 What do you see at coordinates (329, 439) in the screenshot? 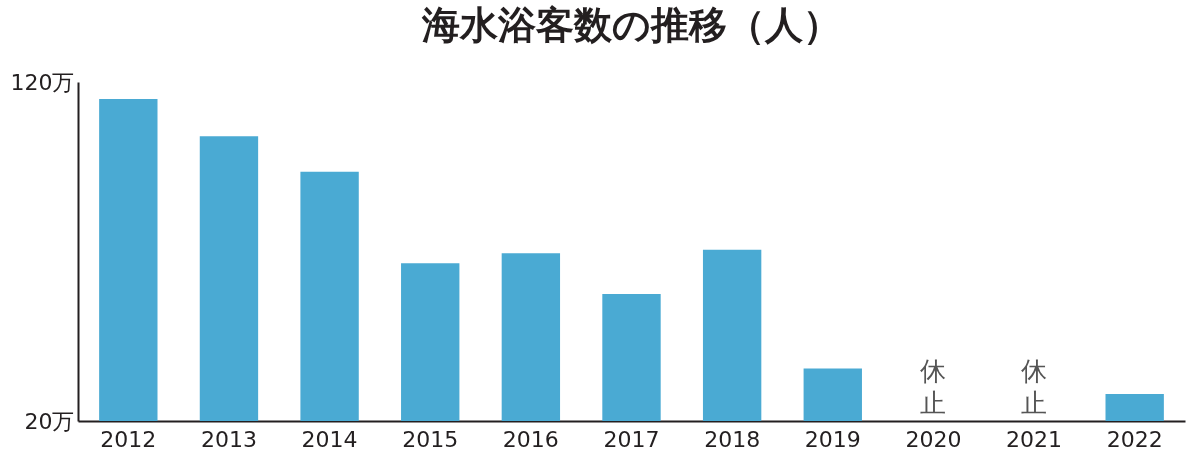
I see `x-tick-label: 2014` at bounding box center [329, 439].